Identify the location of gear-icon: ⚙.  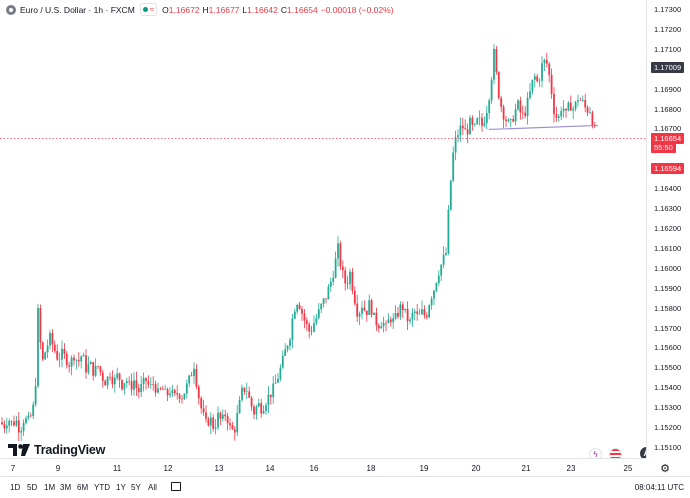
(665, 468).